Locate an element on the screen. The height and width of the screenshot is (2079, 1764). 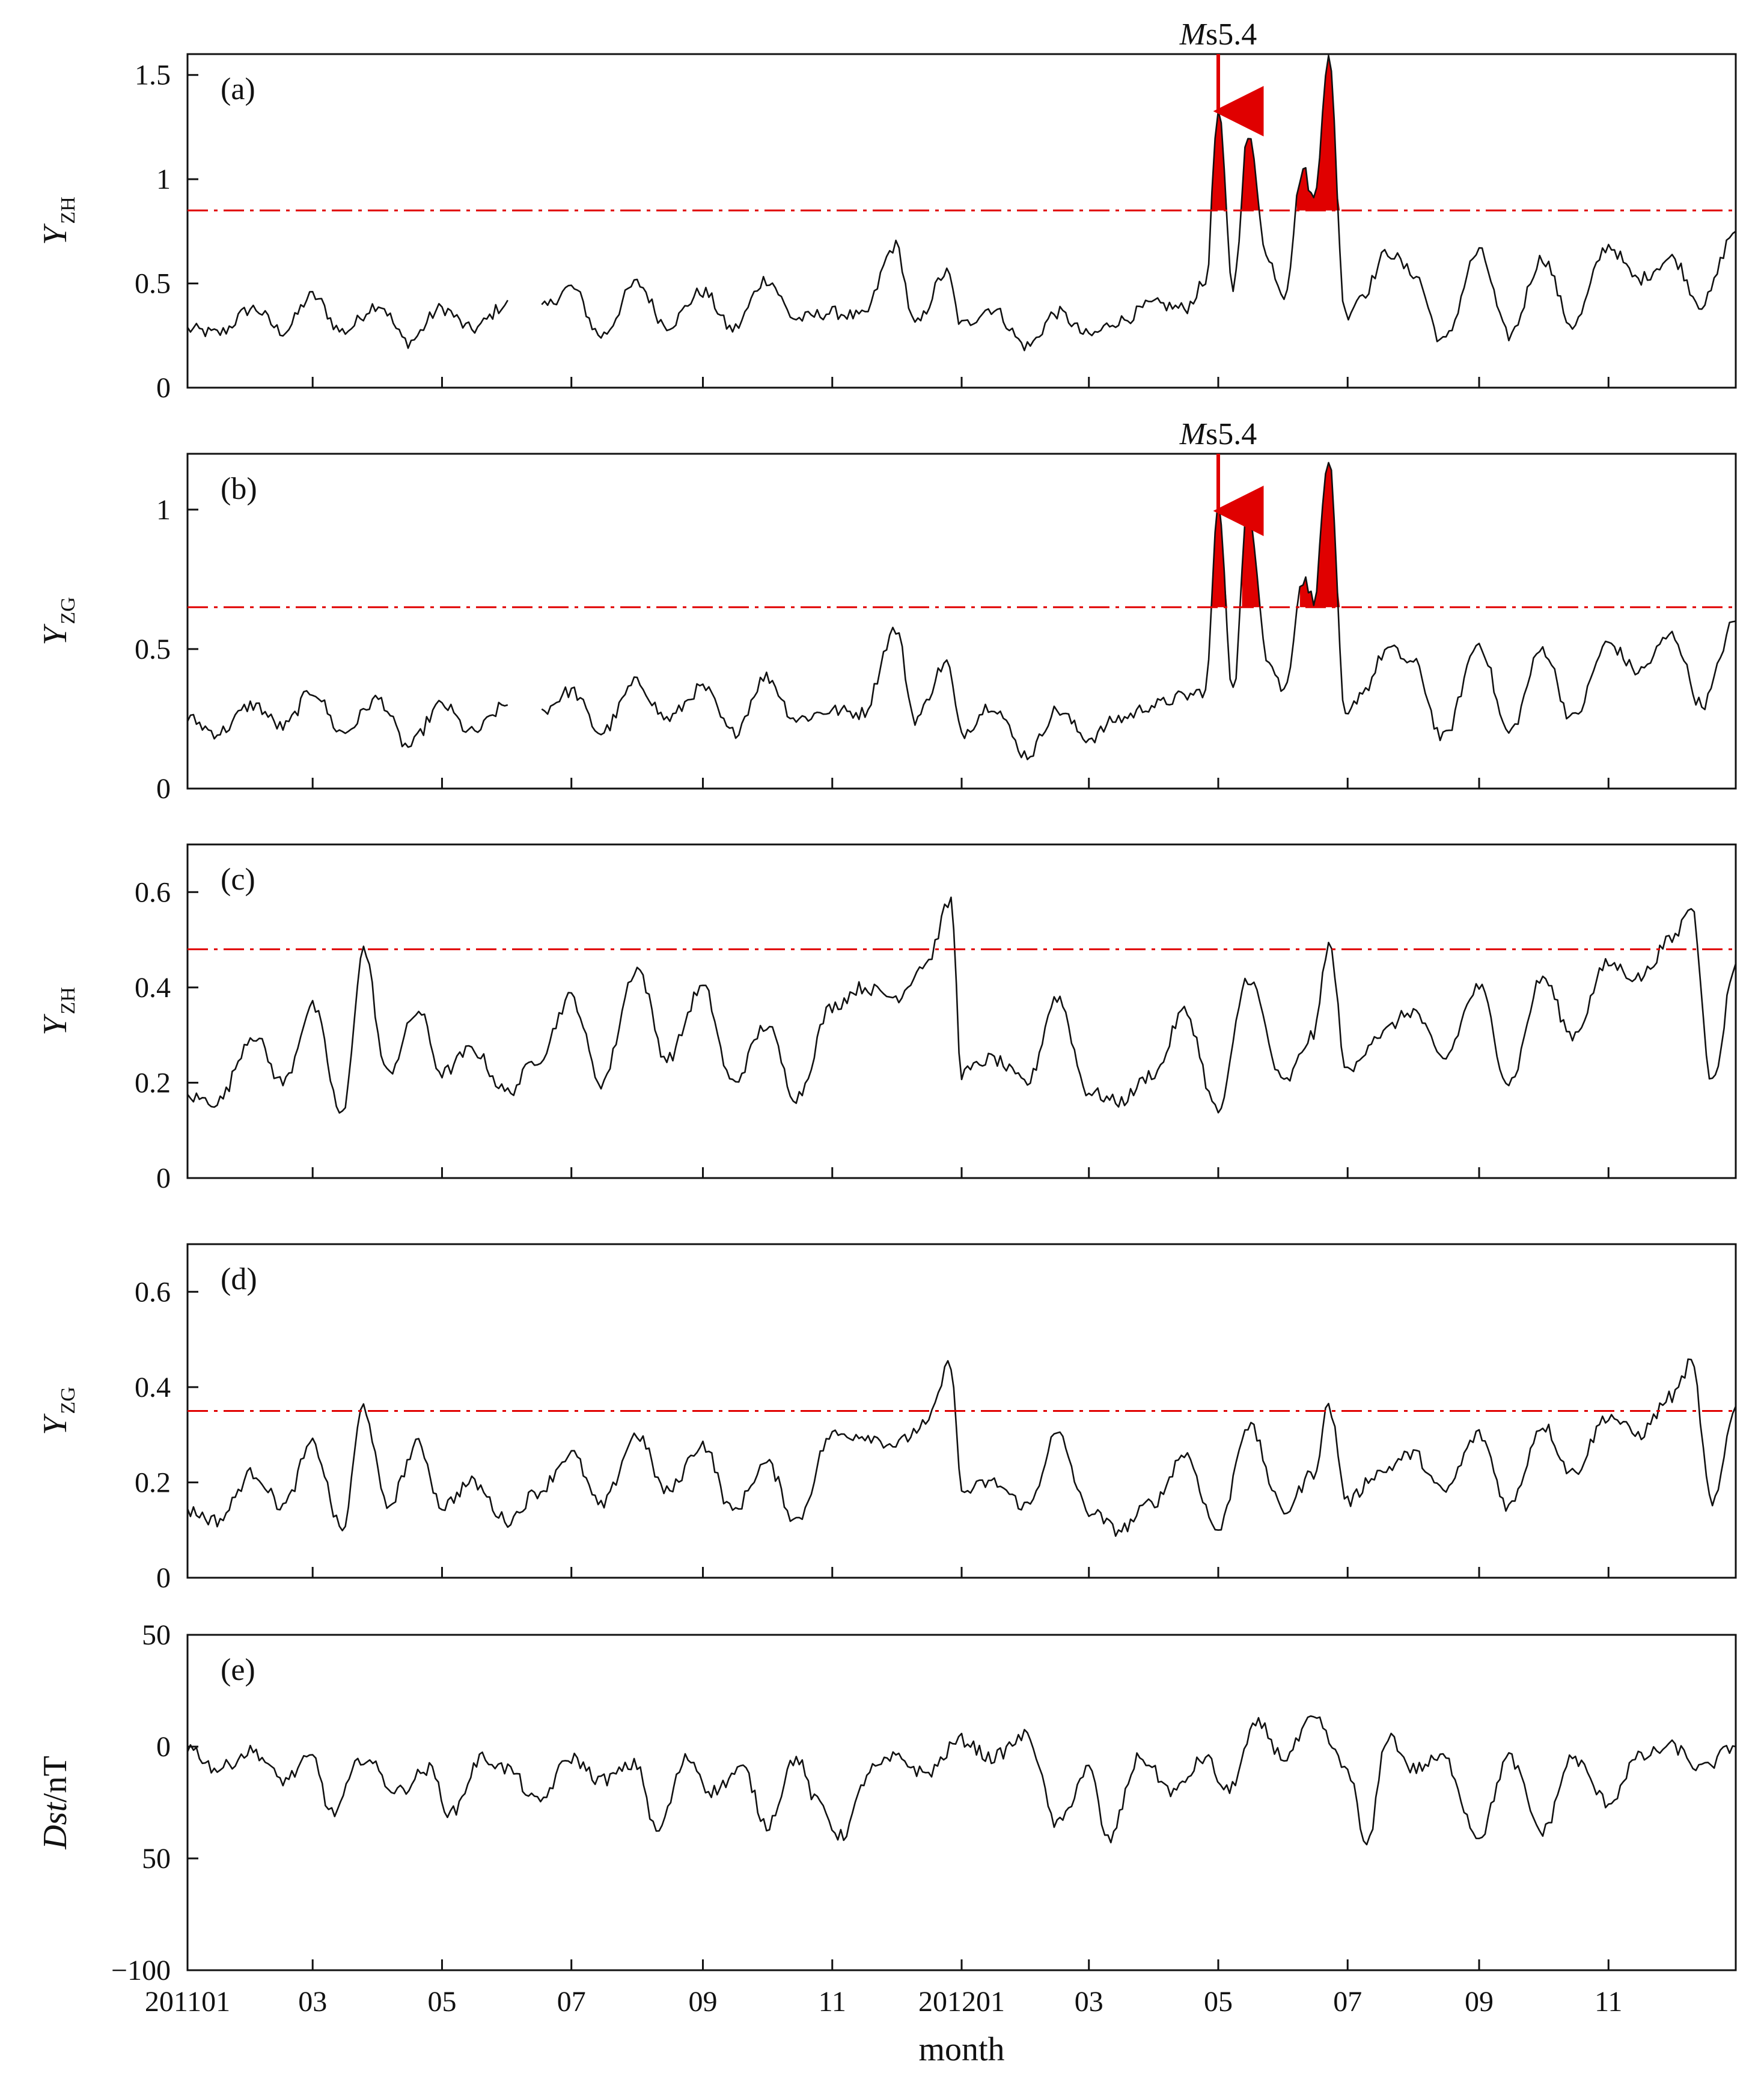
y-tick-label: 1.5 is located at coordinates (153, 75).